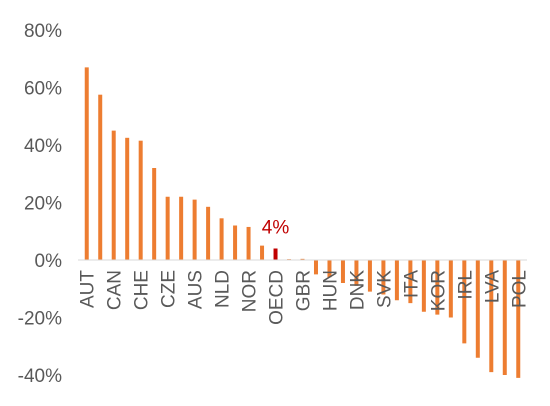 The width and height of the screenshot is (550, 406). What do you see at coordinates (208, 233) in the screenshot?
I see `bar-bel` at bounding box center [208, 233].